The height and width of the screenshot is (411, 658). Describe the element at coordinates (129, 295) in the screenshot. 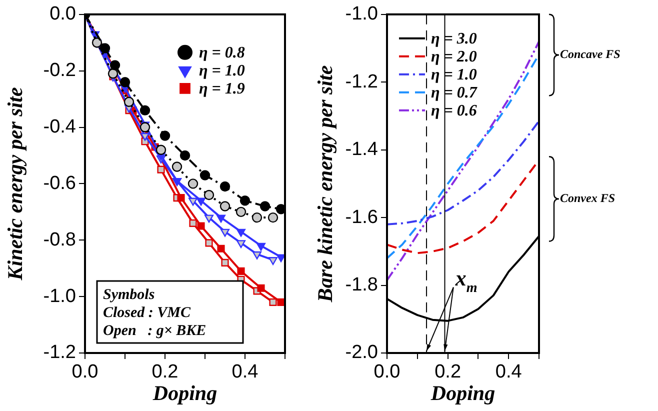

I see `annotation: Symbols` at that location.